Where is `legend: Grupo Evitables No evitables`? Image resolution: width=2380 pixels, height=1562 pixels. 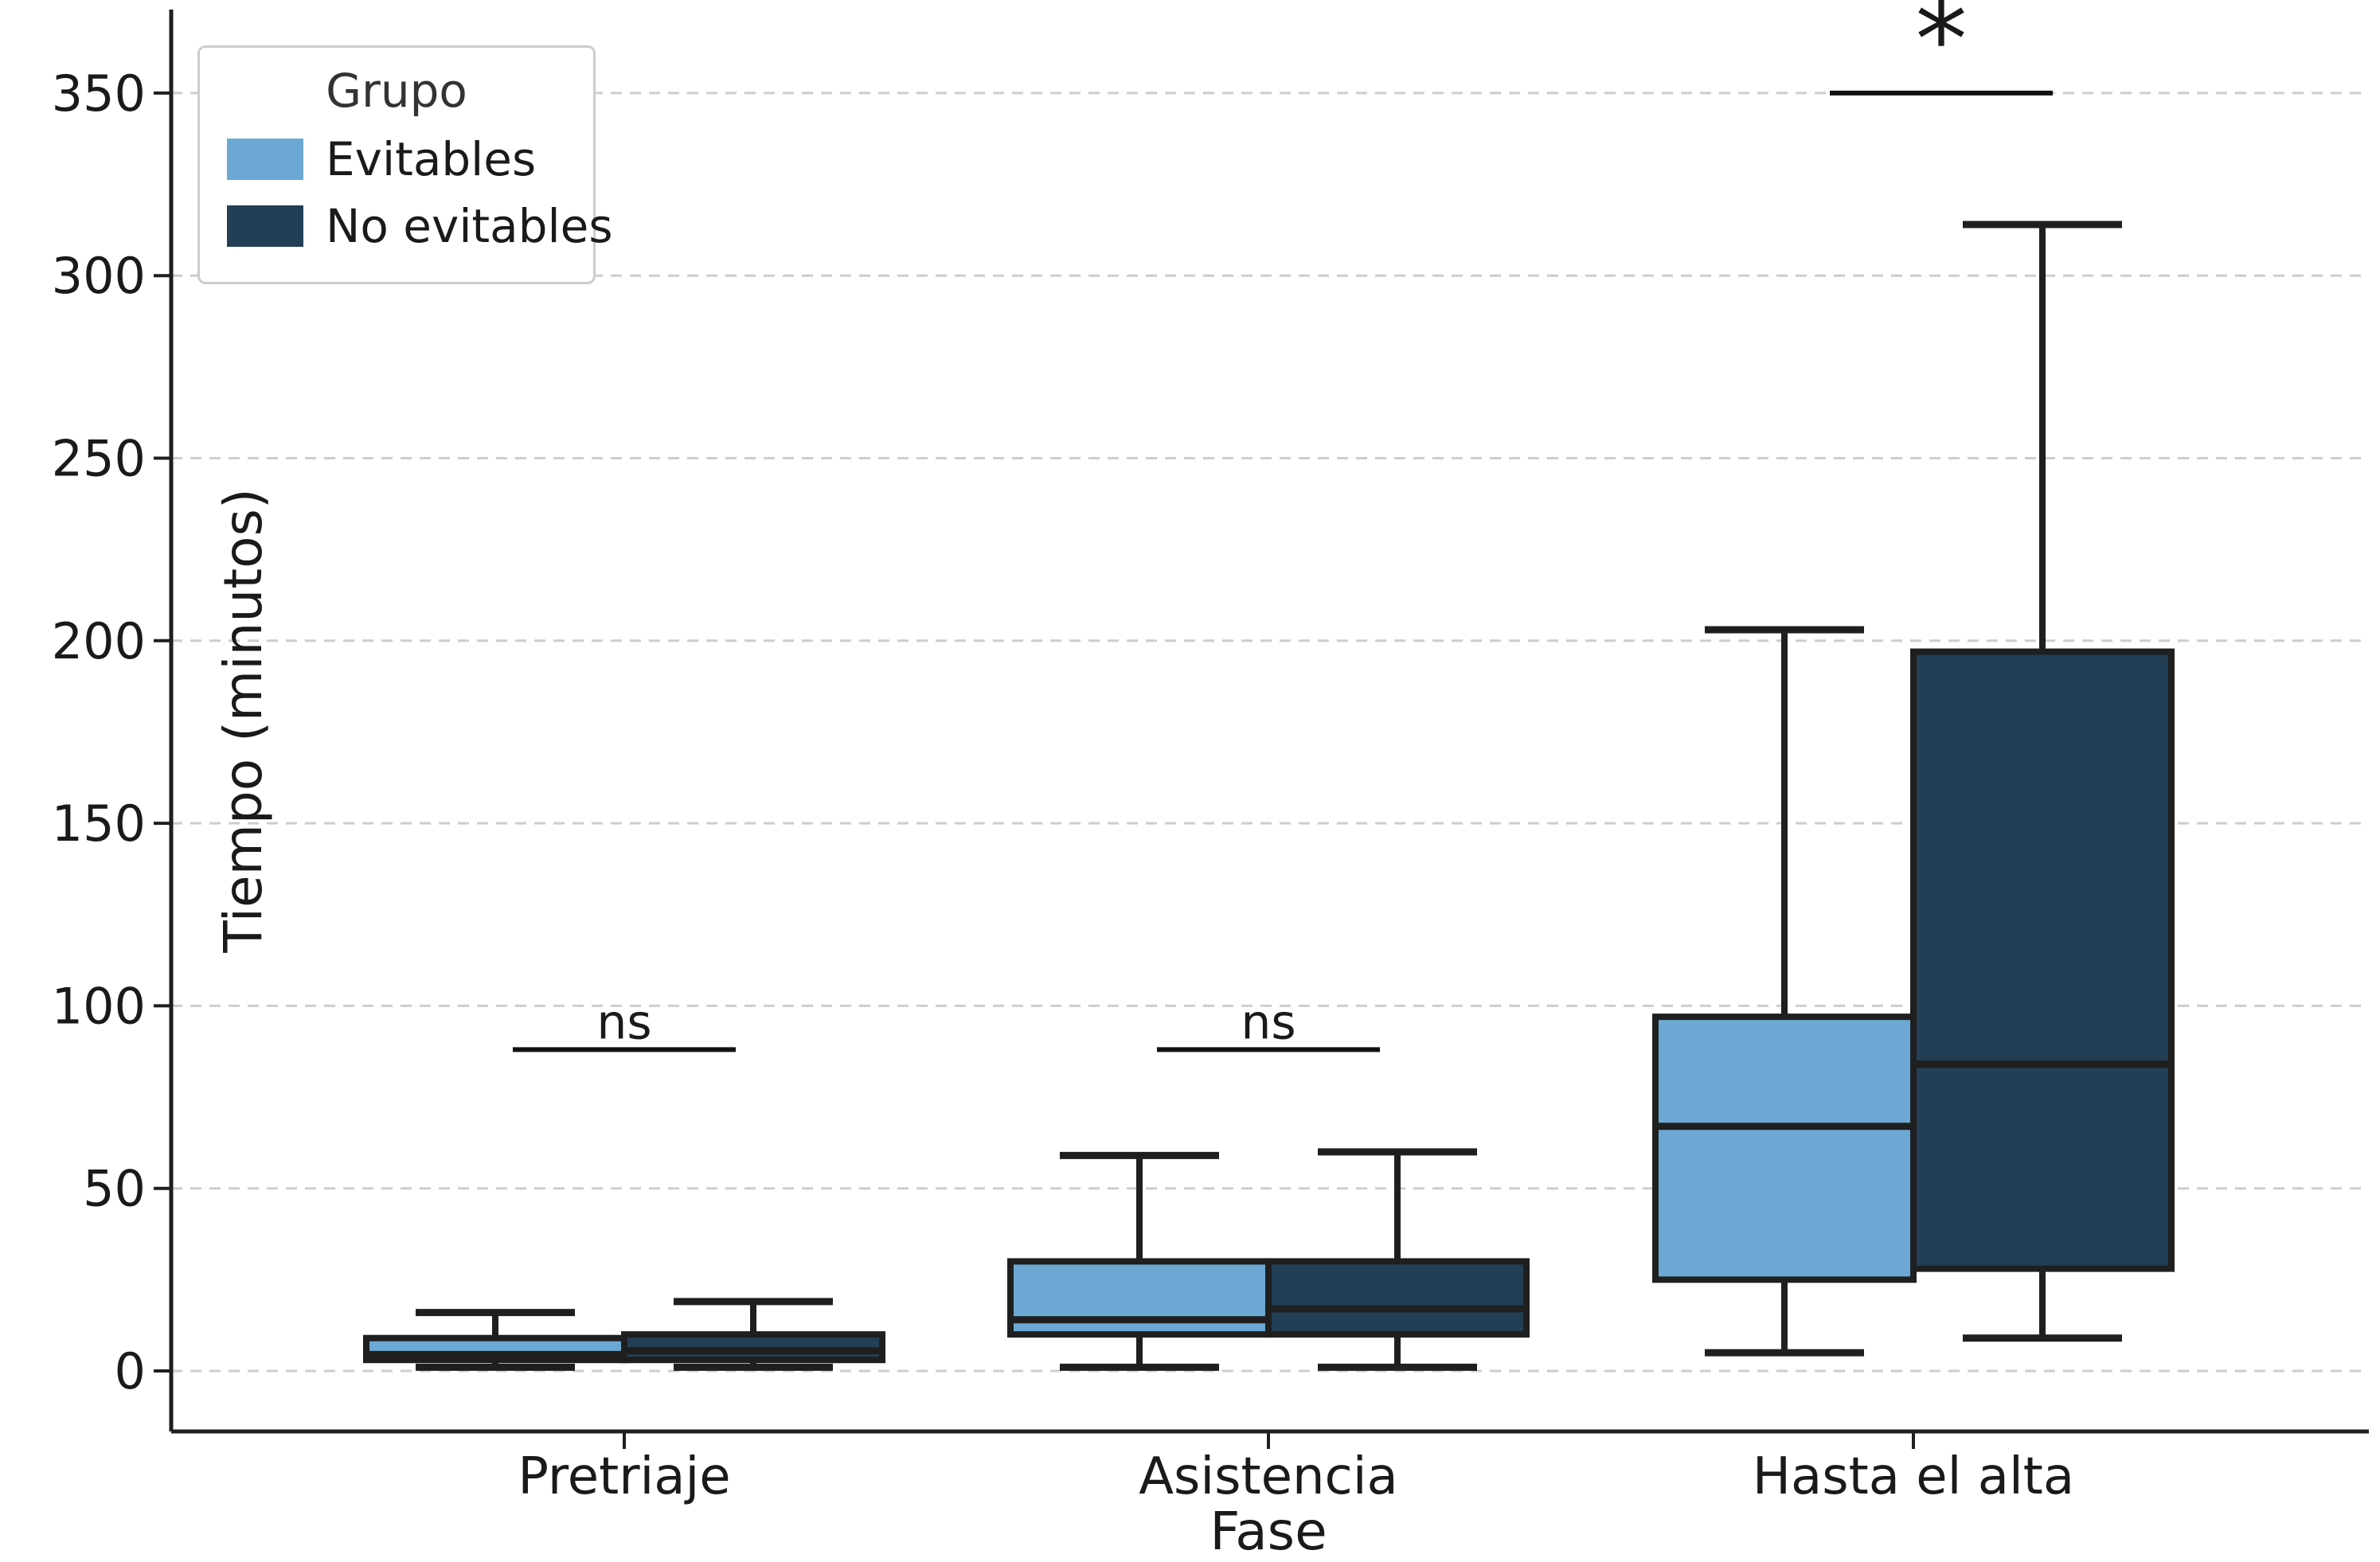
legend: Grupo Evitables No evitables is located at coordinates (405, 164).